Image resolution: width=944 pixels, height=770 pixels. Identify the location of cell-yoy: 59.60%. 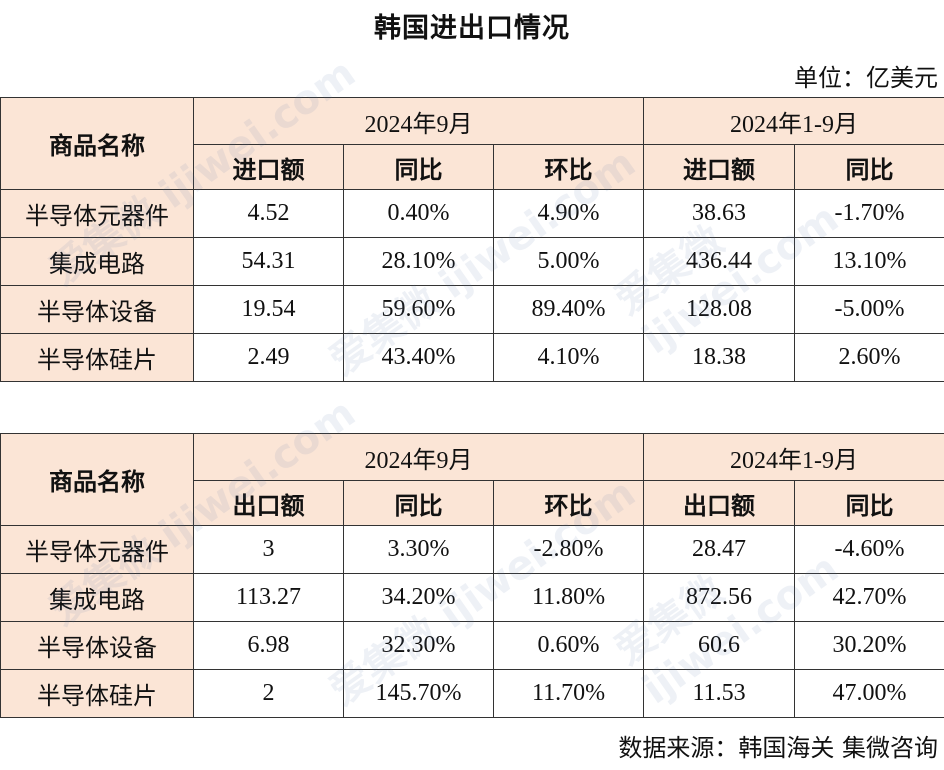
(418, 309).